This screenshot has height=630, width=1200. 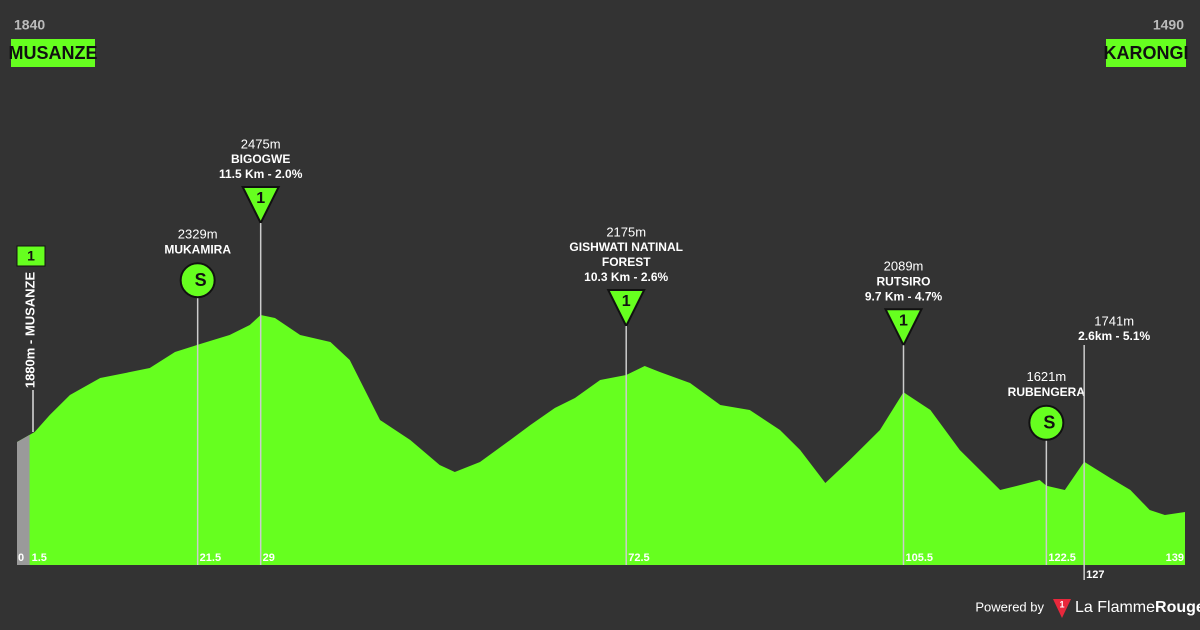 I want to click on marker-elevation: 1741m, so click(x=1114, y=320).